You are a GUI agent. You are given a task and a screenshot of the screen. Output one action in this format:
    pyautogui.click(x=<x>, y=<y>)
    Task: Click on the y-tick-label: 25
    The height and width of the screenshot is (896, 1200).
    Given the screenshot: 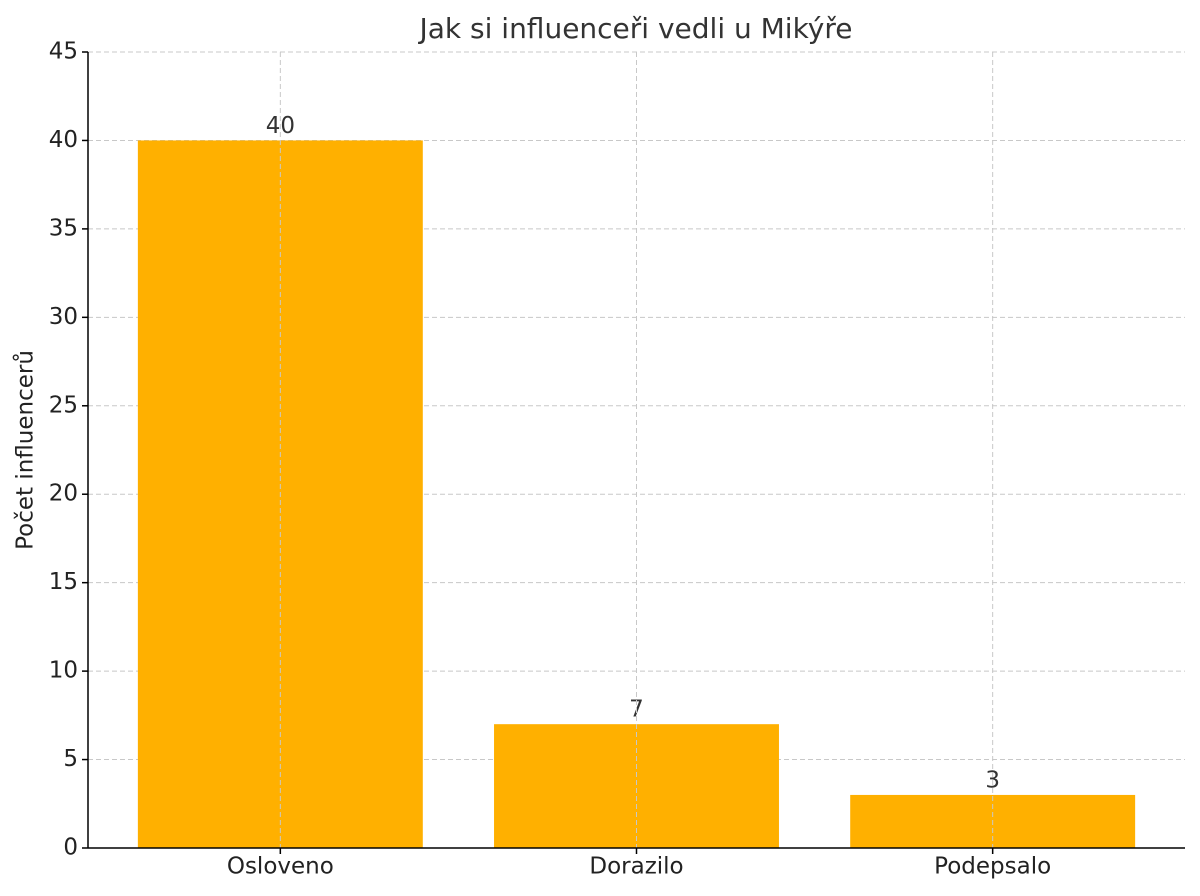 What is the action you would take?
    pyautogui.click(x=63, y=405)
    